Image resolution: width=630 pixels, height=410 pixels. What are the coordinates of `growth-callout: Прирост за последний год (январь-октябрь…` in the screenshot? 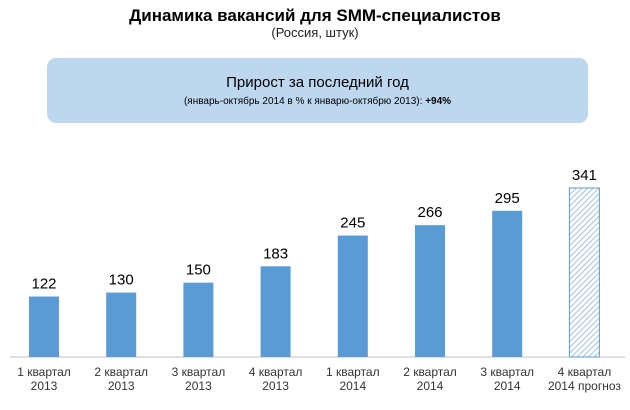 It's located at (317, 90).